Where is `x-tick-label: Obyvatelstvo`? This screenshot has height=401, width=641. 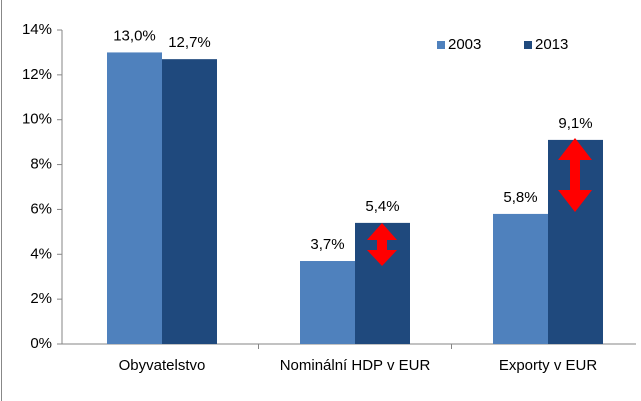 x-tick-label: Obyvatelstvo is located at coordinates (162, 365).